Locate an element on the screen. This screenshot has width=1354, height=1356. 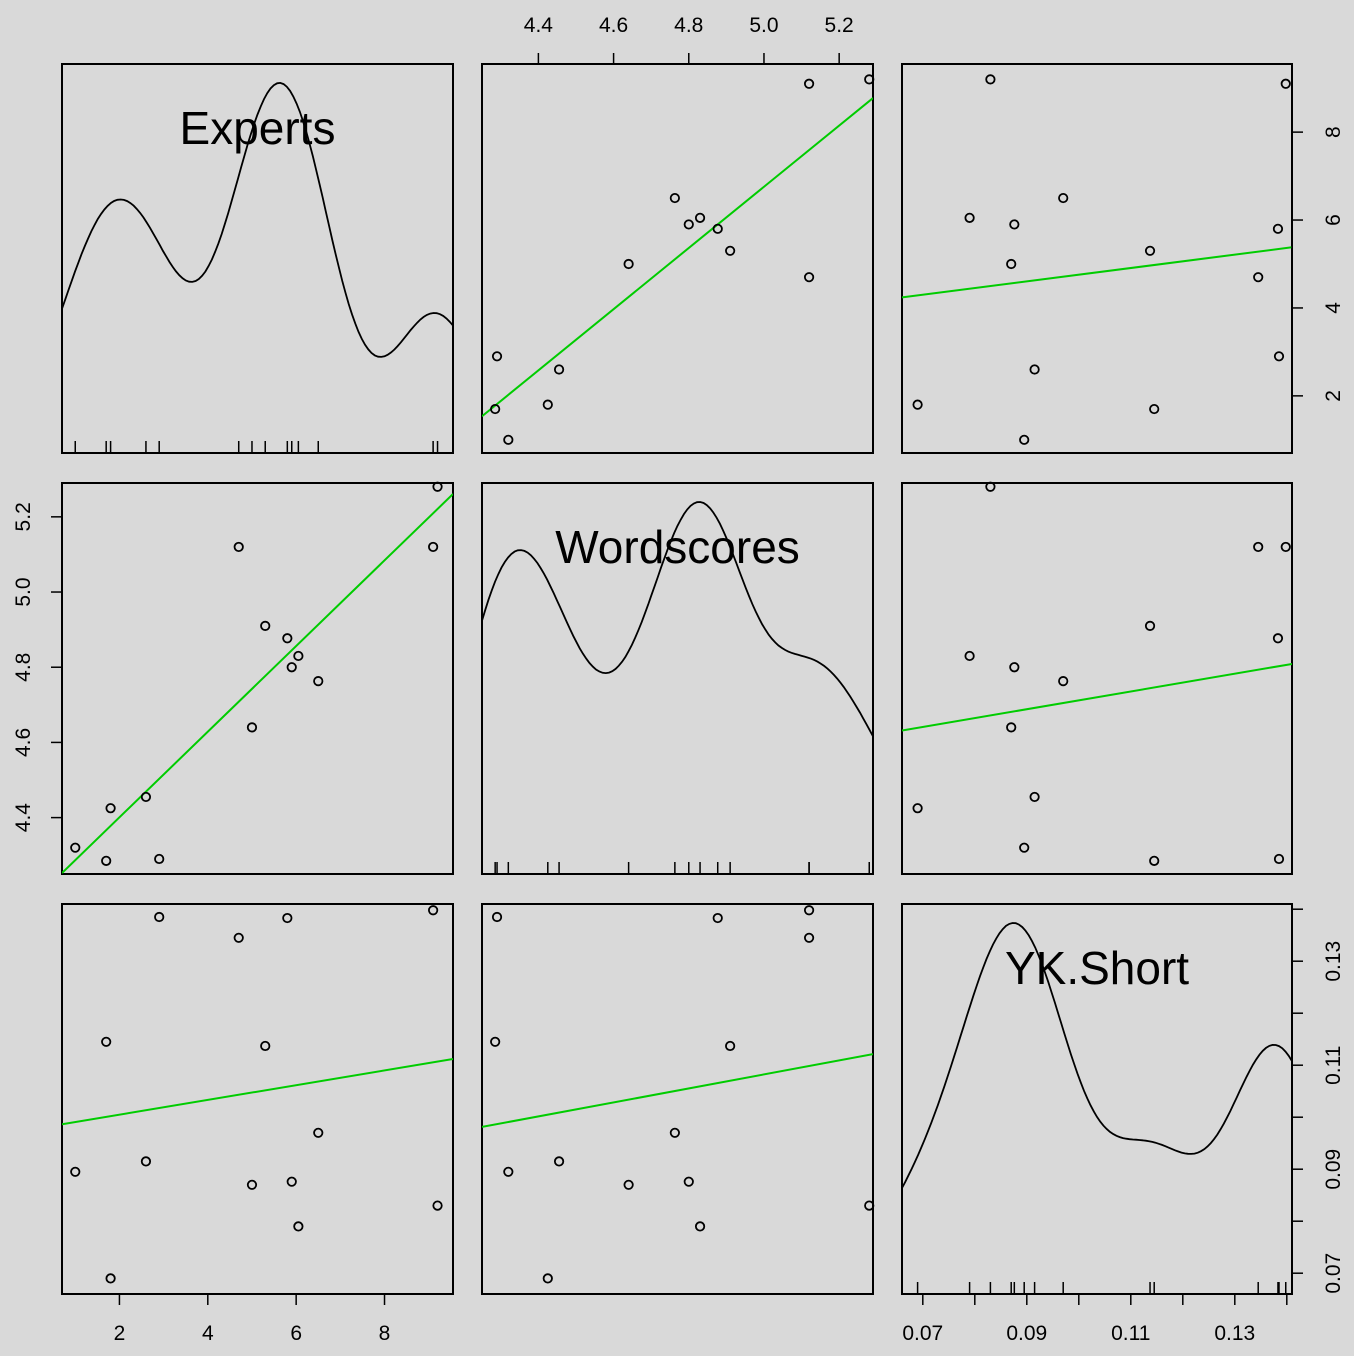
y-tick-label: 0.13 is located at coordinates (1333, 961).